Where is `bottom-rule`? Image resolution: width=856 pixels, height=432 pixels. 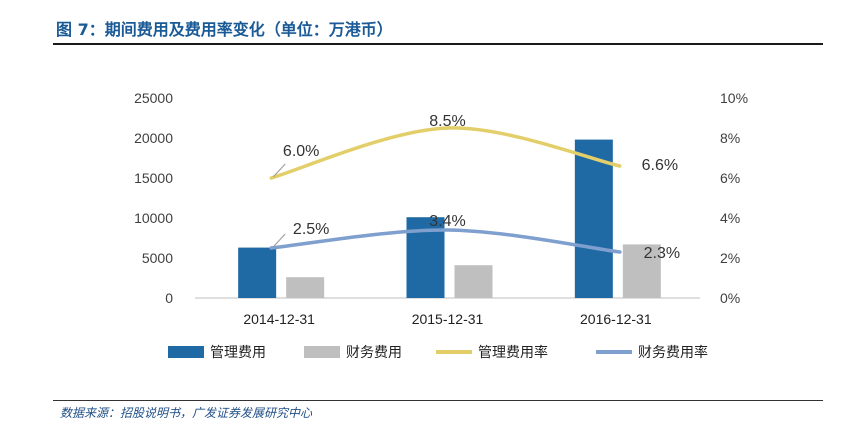 bottom-rule is located at coordinates (438, 400).